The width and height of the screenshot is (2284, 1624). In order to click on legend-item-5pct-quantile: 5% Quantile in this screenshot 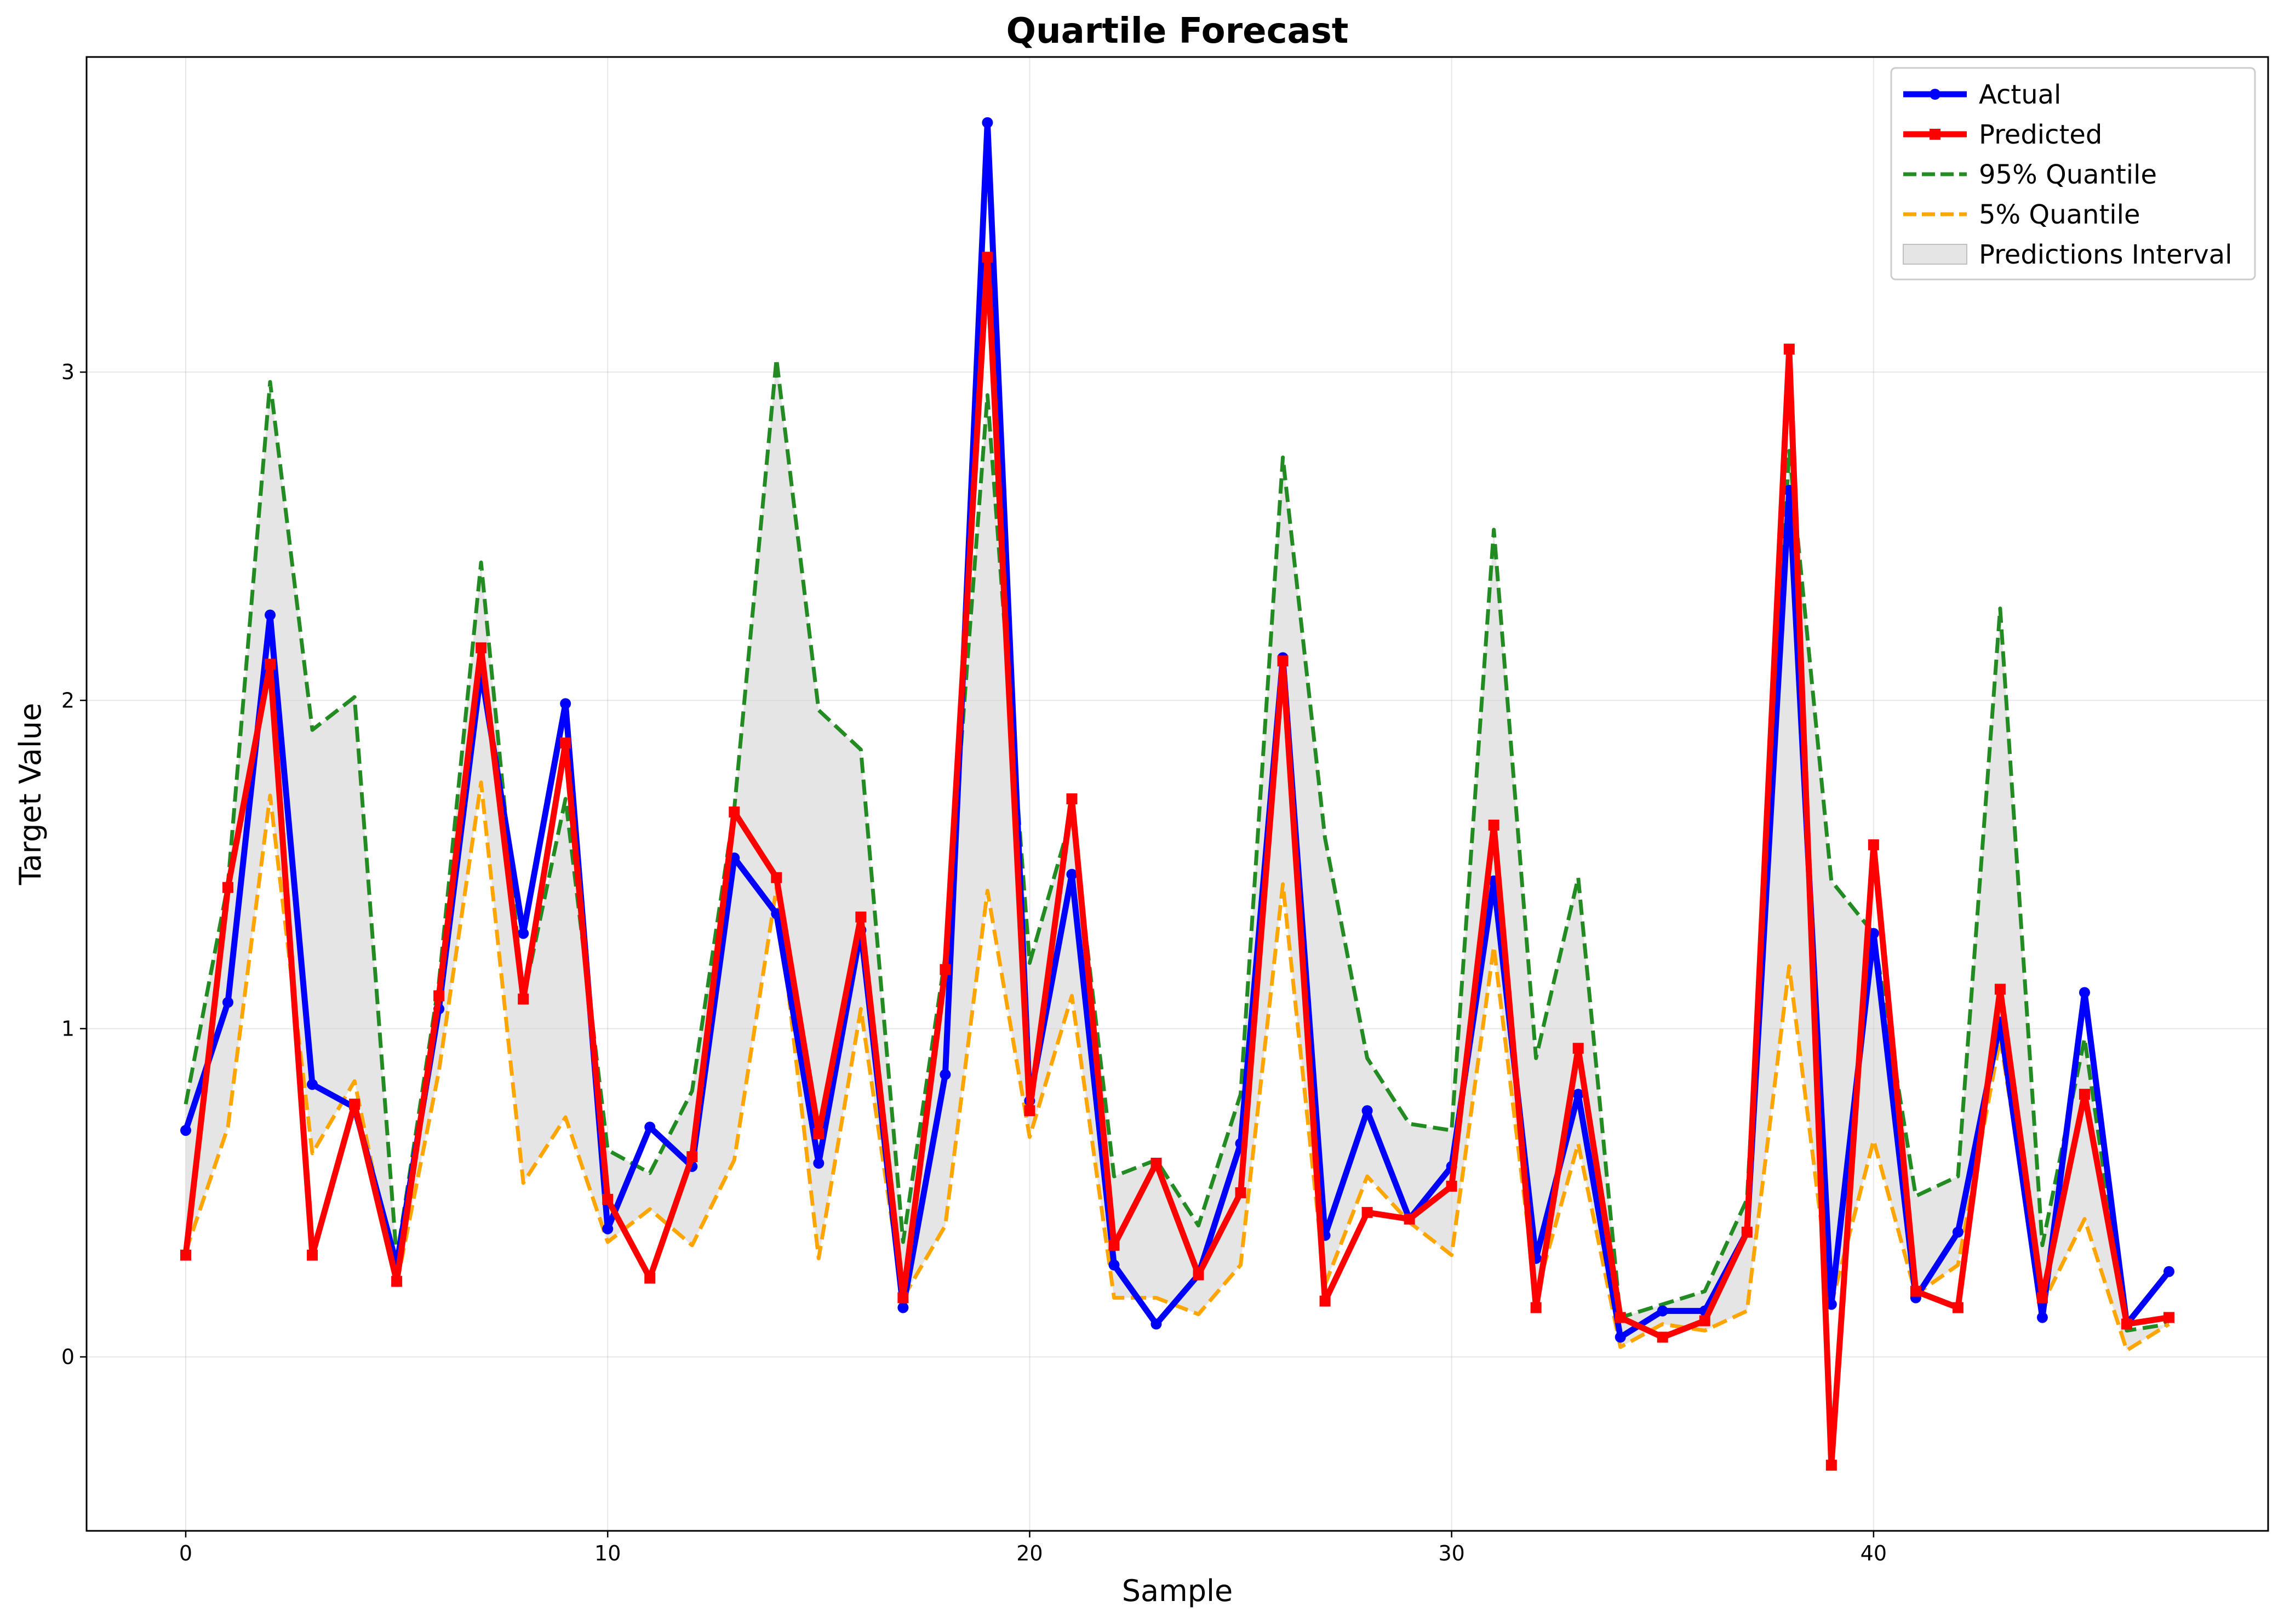, I will do `click(2022, 214)`.